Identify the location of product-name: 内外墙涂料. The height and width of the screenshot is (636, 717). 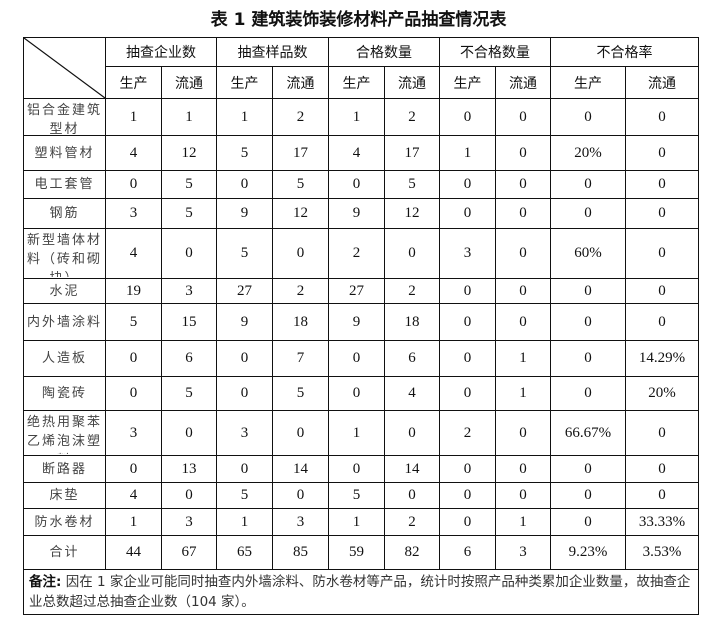
(64, 322).